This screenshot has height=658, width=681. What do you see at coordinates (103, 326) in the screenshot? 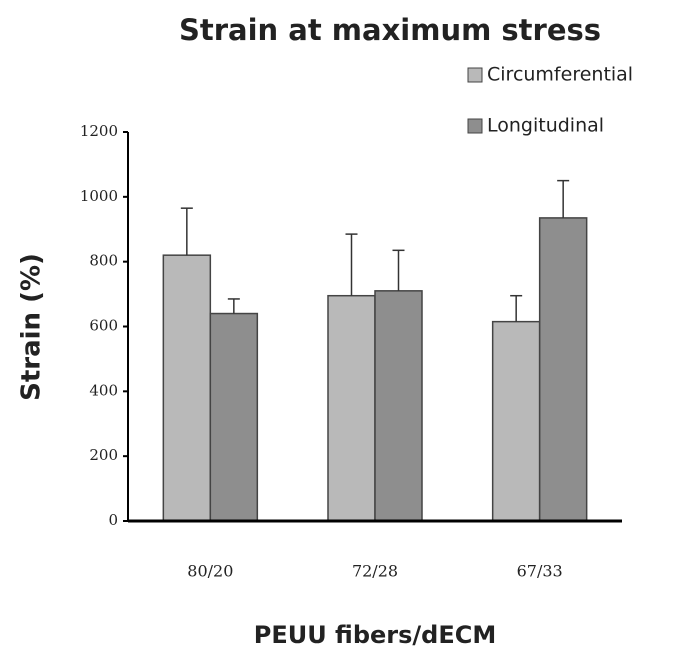
I see `y-tick-label: 600` at bounding box center [103, 326].